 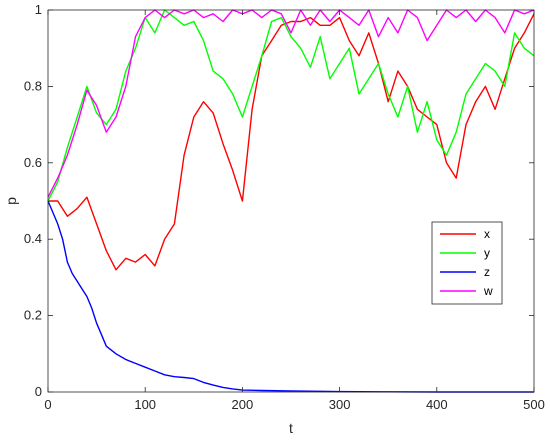 What do you see at coordinates (243, 404) in the screenshot?
I see `x-tick-label: 200` at bounding box center [243, 404].